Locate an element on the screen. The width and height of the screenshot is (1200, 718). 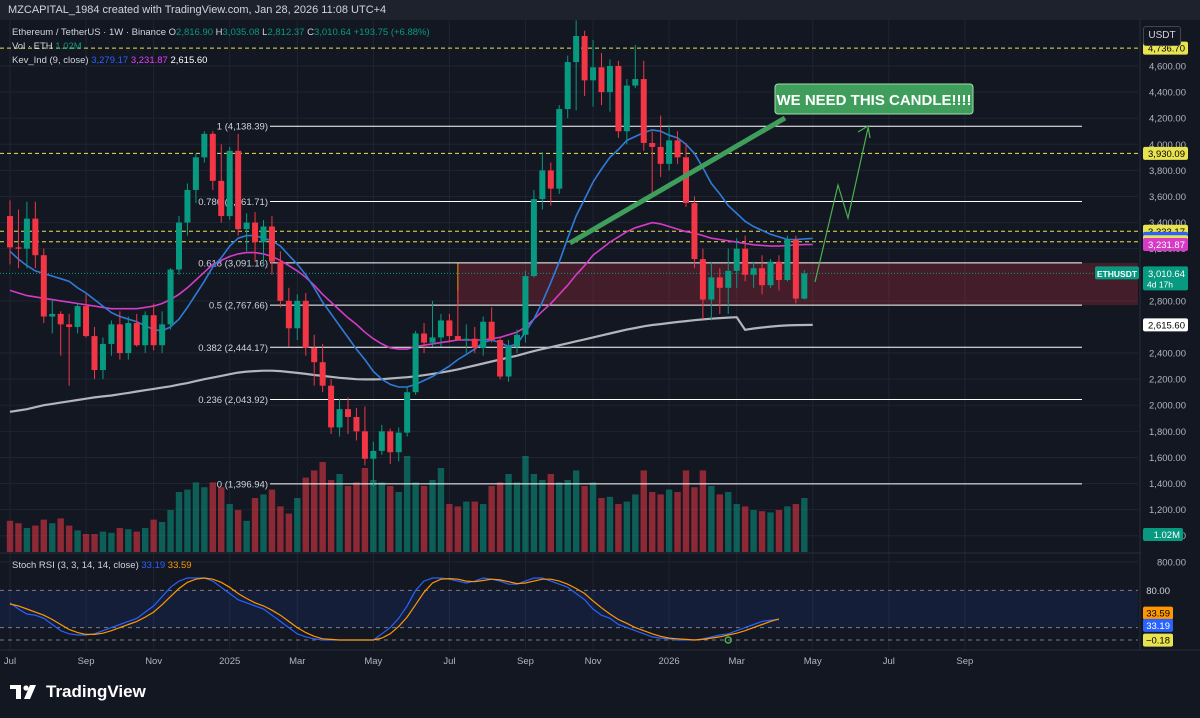
tradingview-logo: TradingView is located at coordinates (78, 692).